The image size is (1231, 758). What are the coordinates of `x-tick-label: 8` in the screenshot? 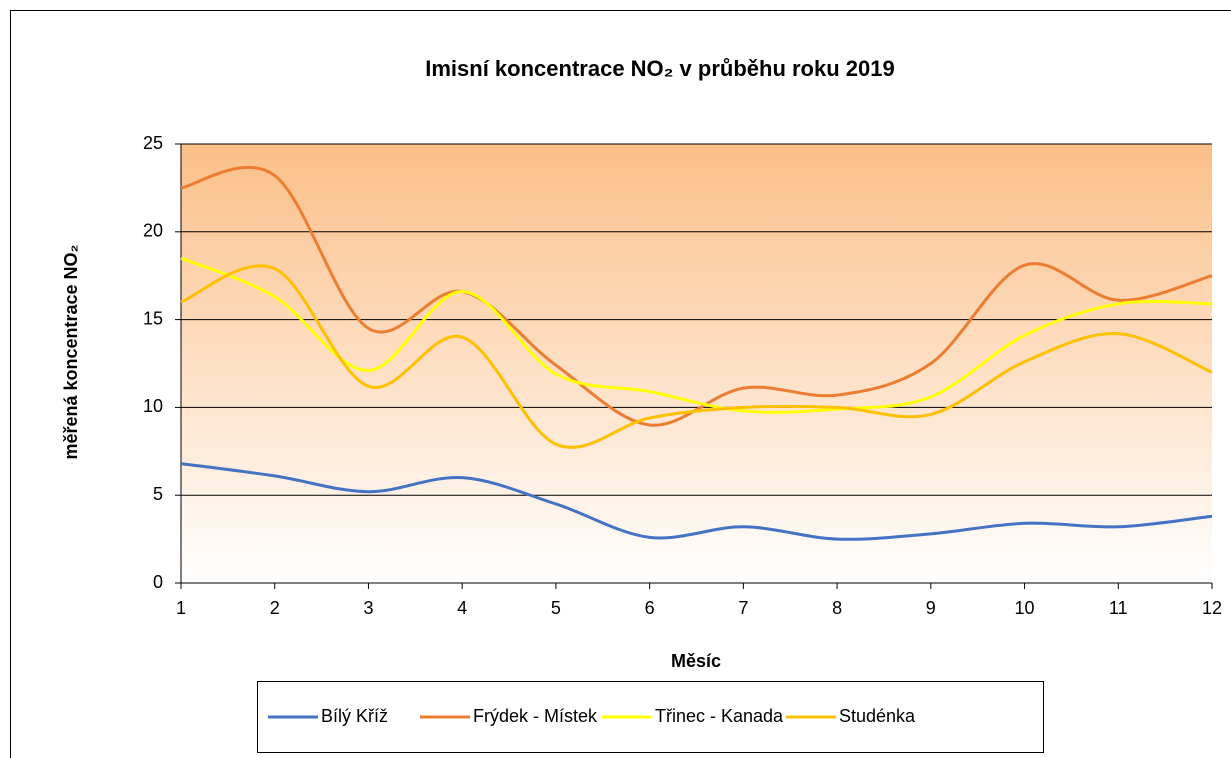 It's located at (837, 608).